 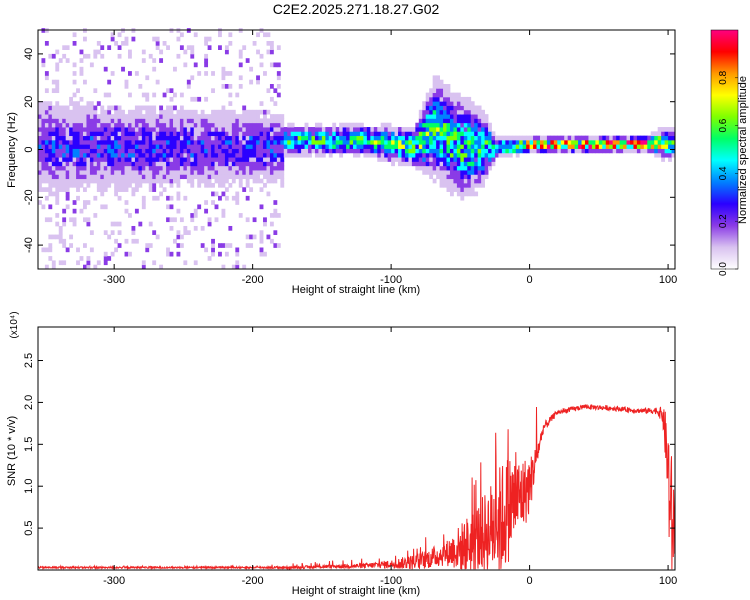 What do you see at coordinates (29, 444) in the screenshot?
I see `snr-ytick-label: 1.5` at bounding box center [29, 444].